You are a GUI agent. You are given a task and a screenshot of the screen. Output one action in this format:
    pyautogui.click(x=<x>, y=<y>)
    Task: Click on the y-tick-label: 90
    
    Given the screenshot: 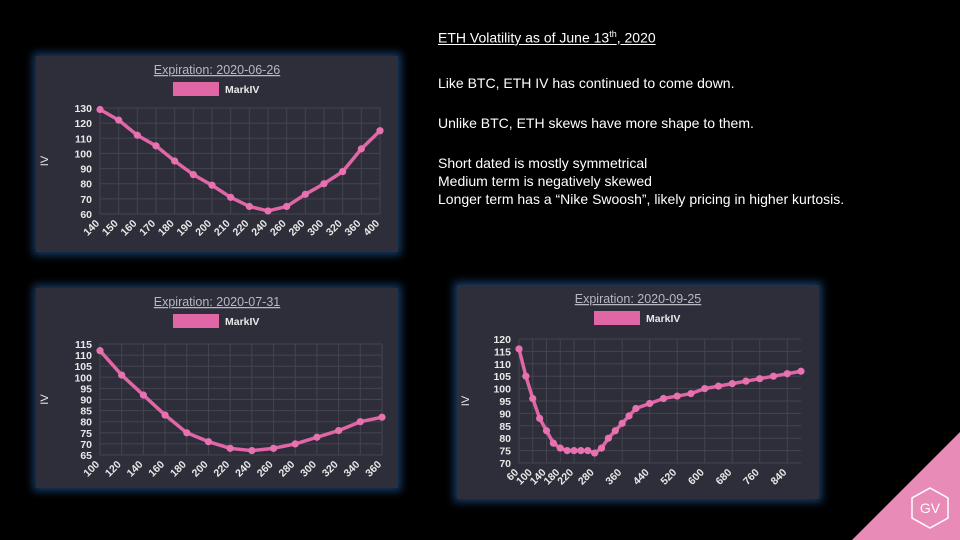 What is the action you would take?
    pyautogui.click(x=505, y=414)
    